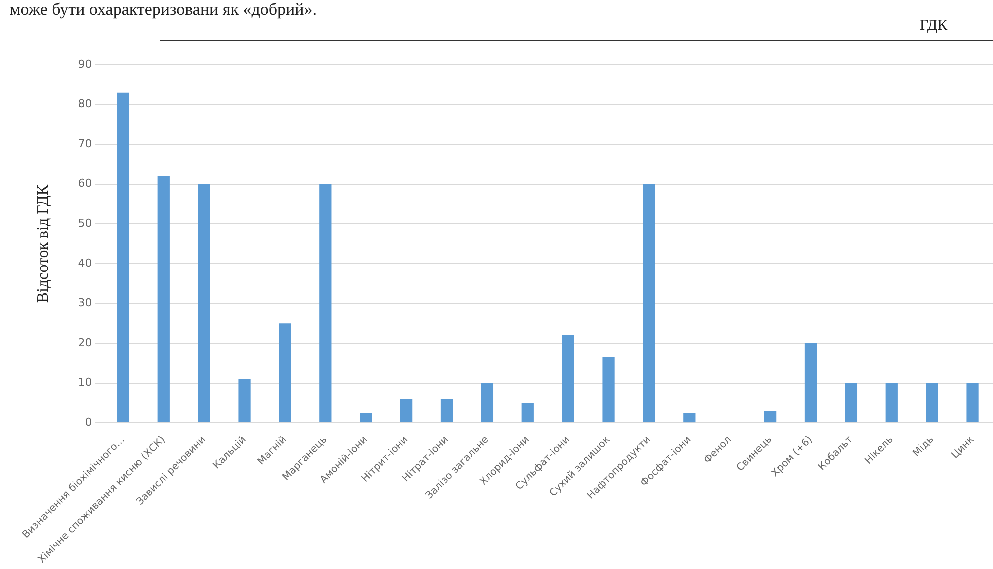  I want to click on text: може бути охарактеризовани як «добрий»., so click(163, 10).